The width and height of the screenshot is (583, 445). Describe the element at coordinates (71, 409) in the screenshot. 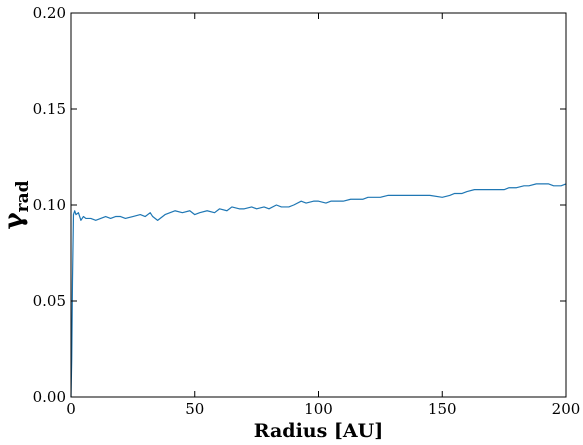

I see `x-tick-label: 0` at that location.